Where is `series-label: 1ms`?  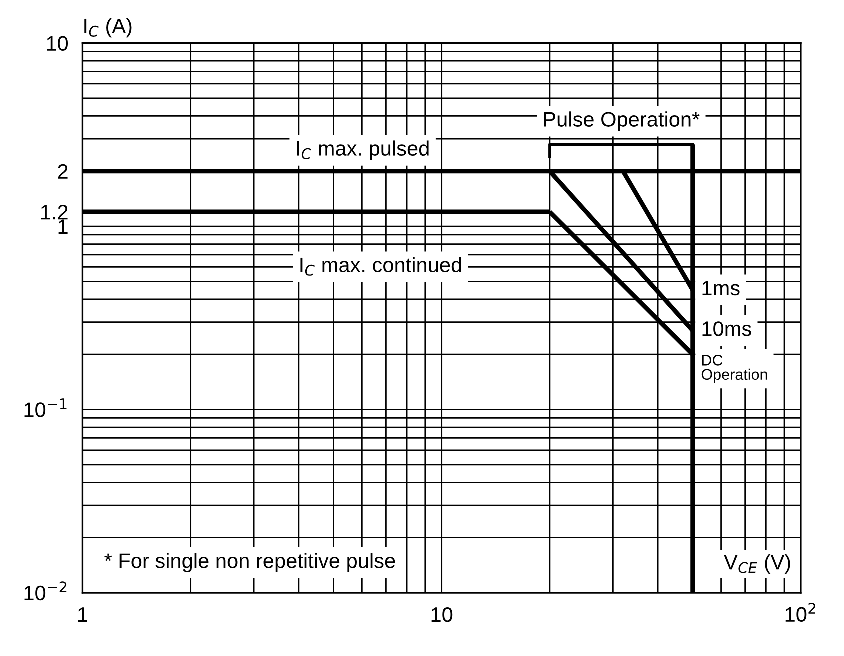 series-label: 1ms is located at coordinates (721, 288).